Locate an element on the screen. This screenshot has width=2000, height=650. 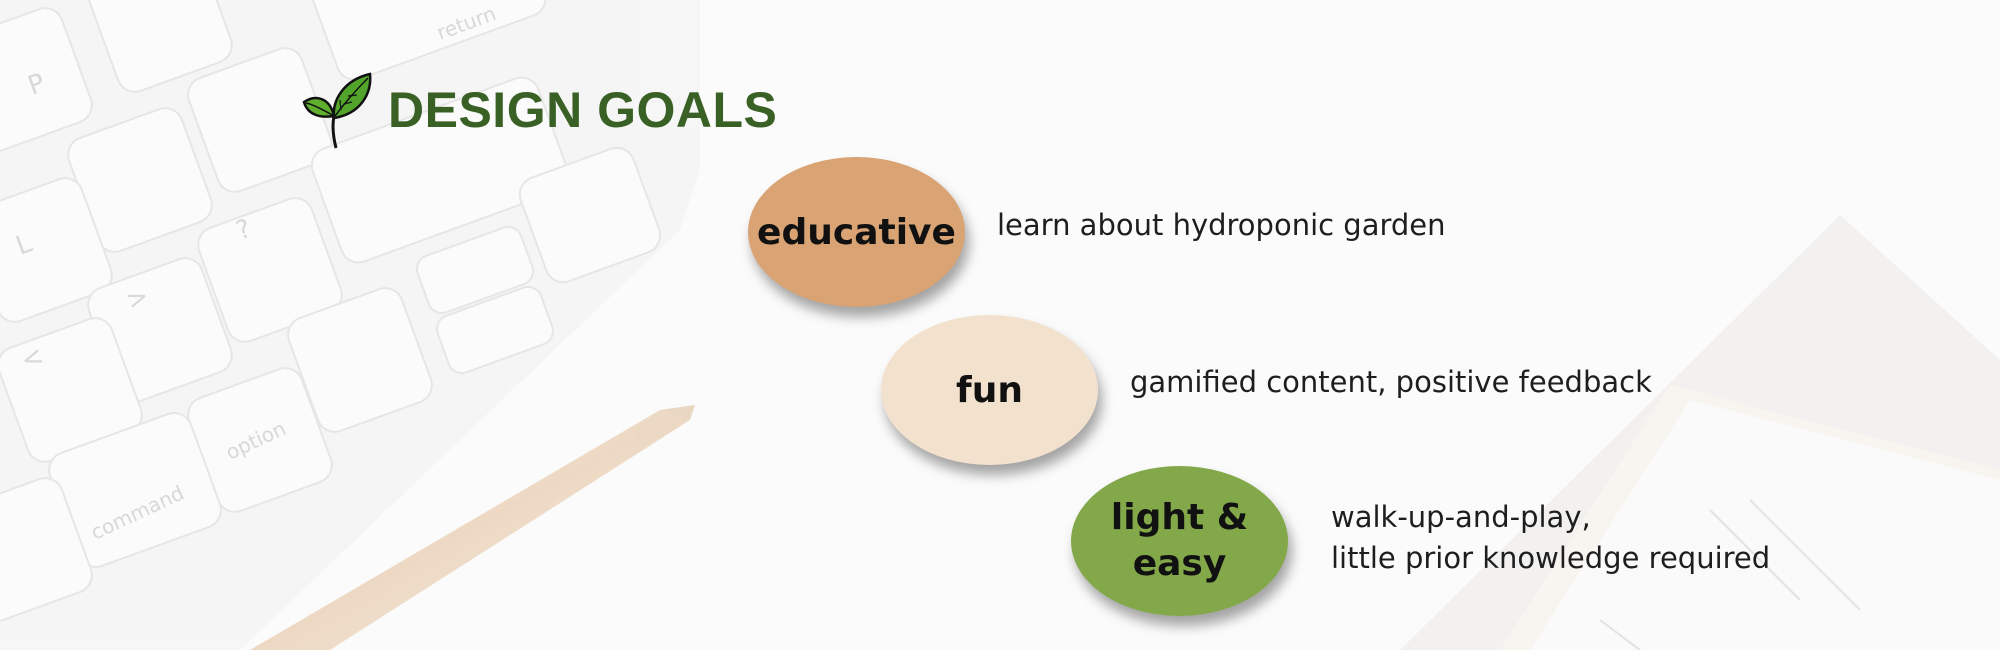
goal-label: fun is located at coordinates (989, 390).